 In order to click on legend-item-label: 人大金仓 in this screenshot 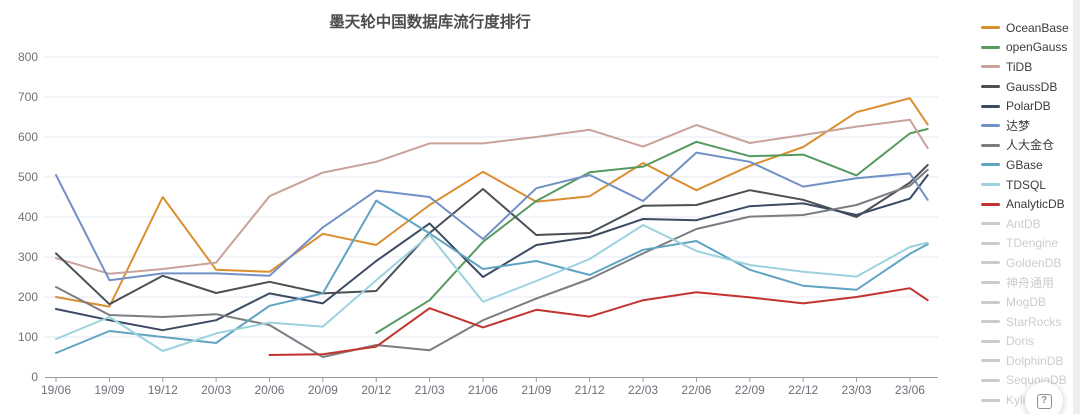, I will do `click(1030, 145)`.